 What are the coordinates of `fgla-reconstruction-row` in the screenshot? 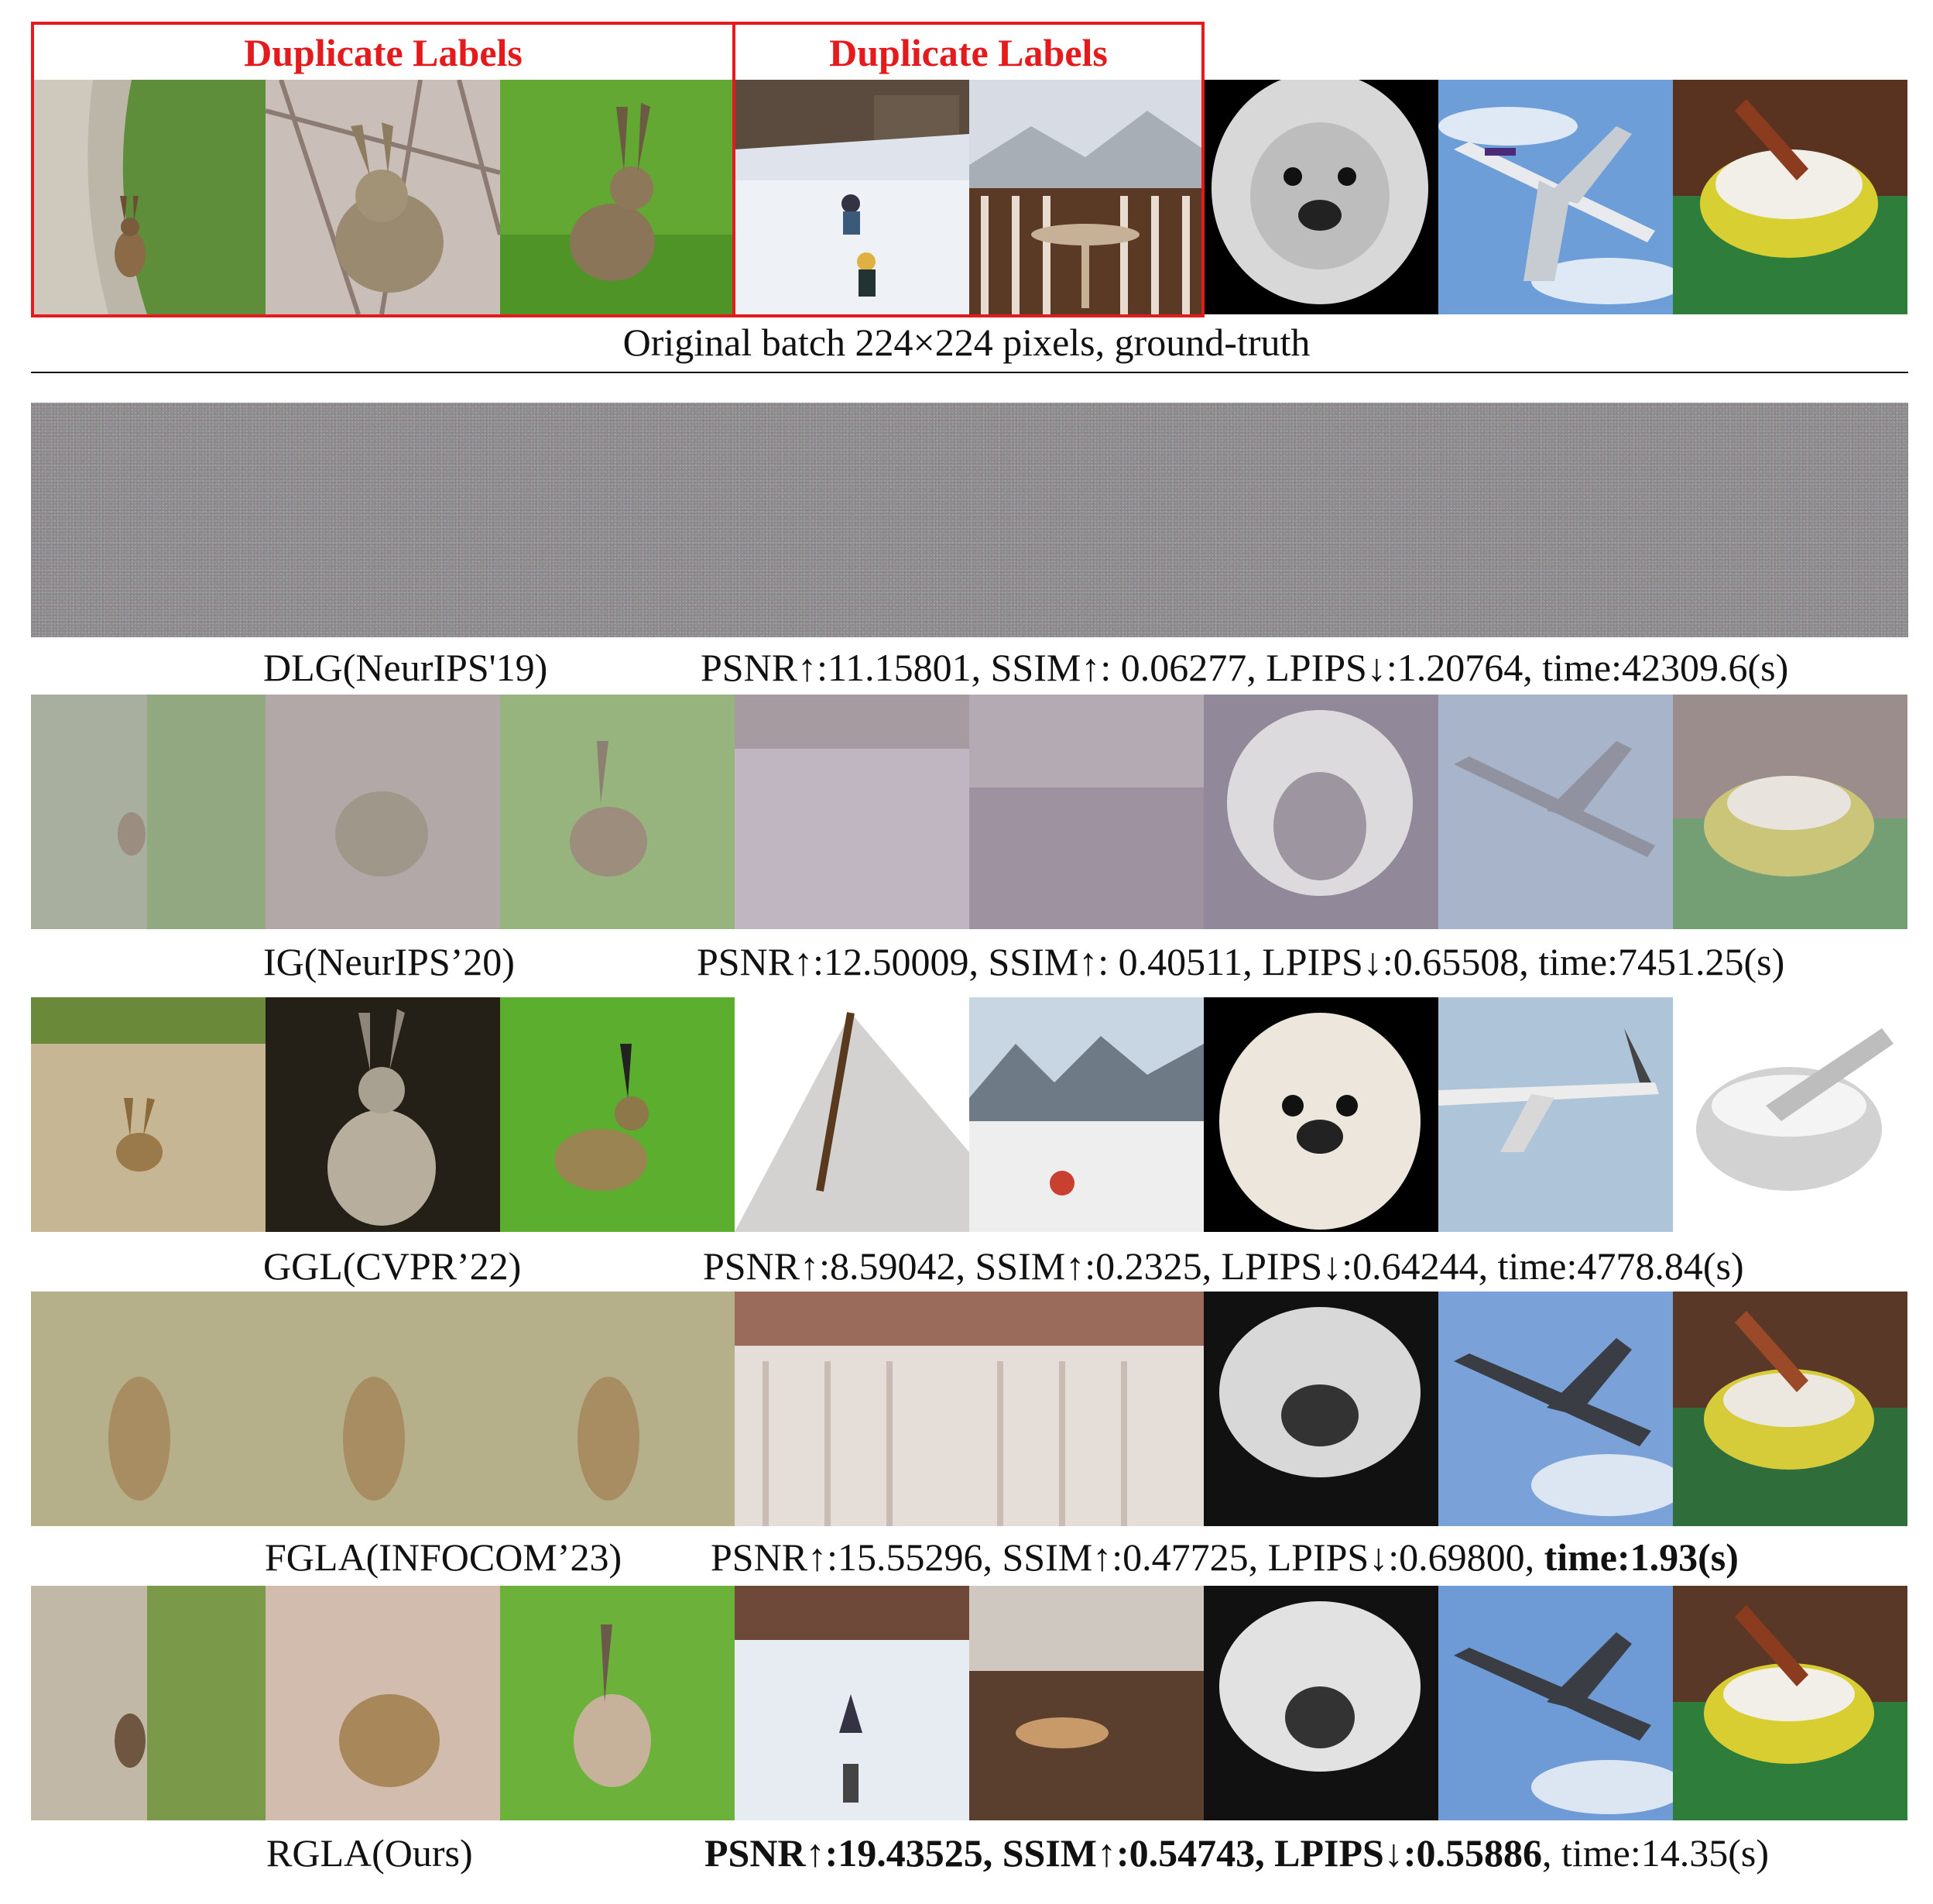 It's located at (970, 1409).